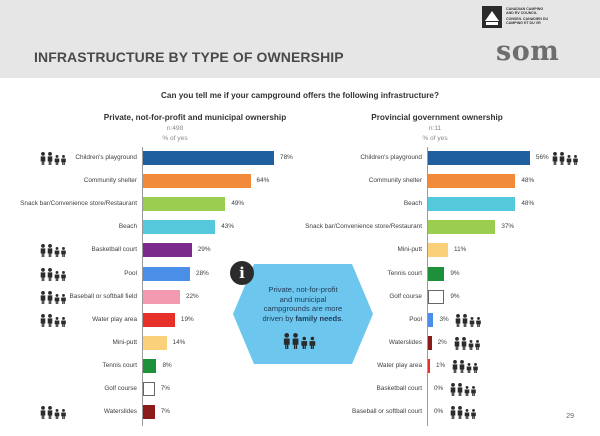 Image resolution: width=600 pixels, height=436 pixels. I want to click on callout-hexagon, so click(303, 314).